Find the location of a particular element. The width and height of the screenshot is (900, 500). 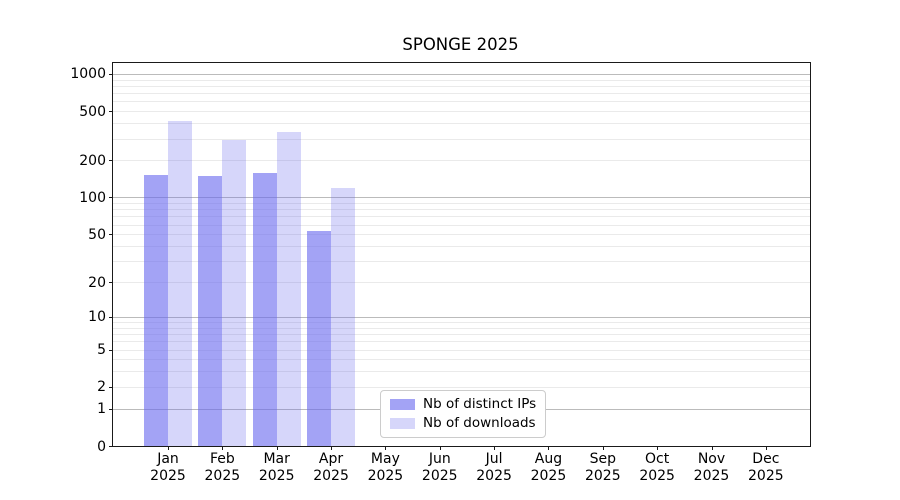

x-tick-label: Apr 2025 is located at coordinates (331, 467).